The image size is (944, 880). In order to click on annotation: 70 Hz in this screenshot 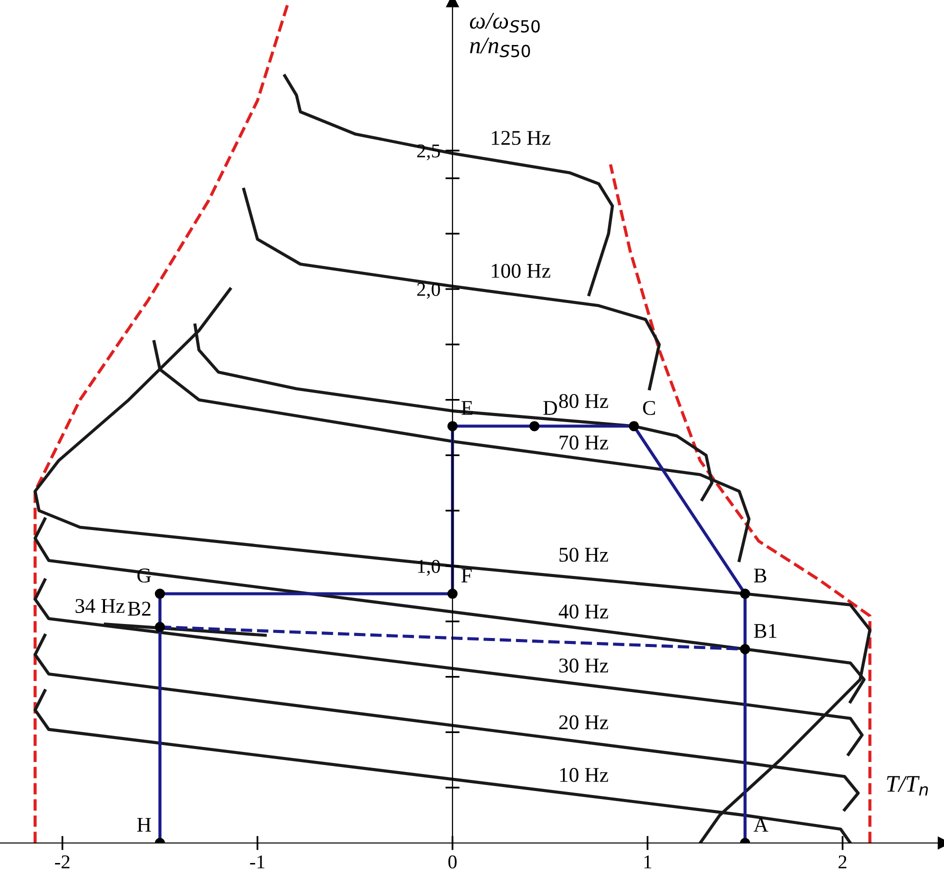, I will do `click(584, 443)`.